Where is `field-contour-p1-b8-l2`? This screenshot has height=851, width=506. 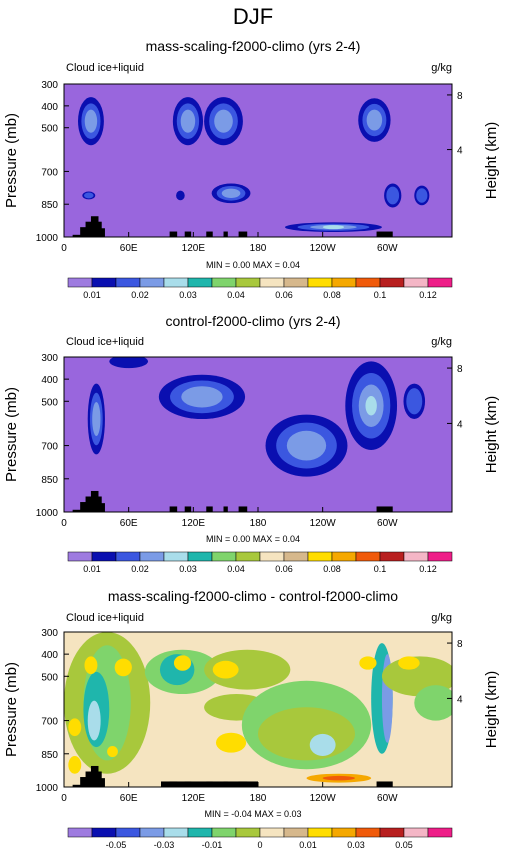 field-contour-p1-b8-l2 is located at coordinates (422, 195).